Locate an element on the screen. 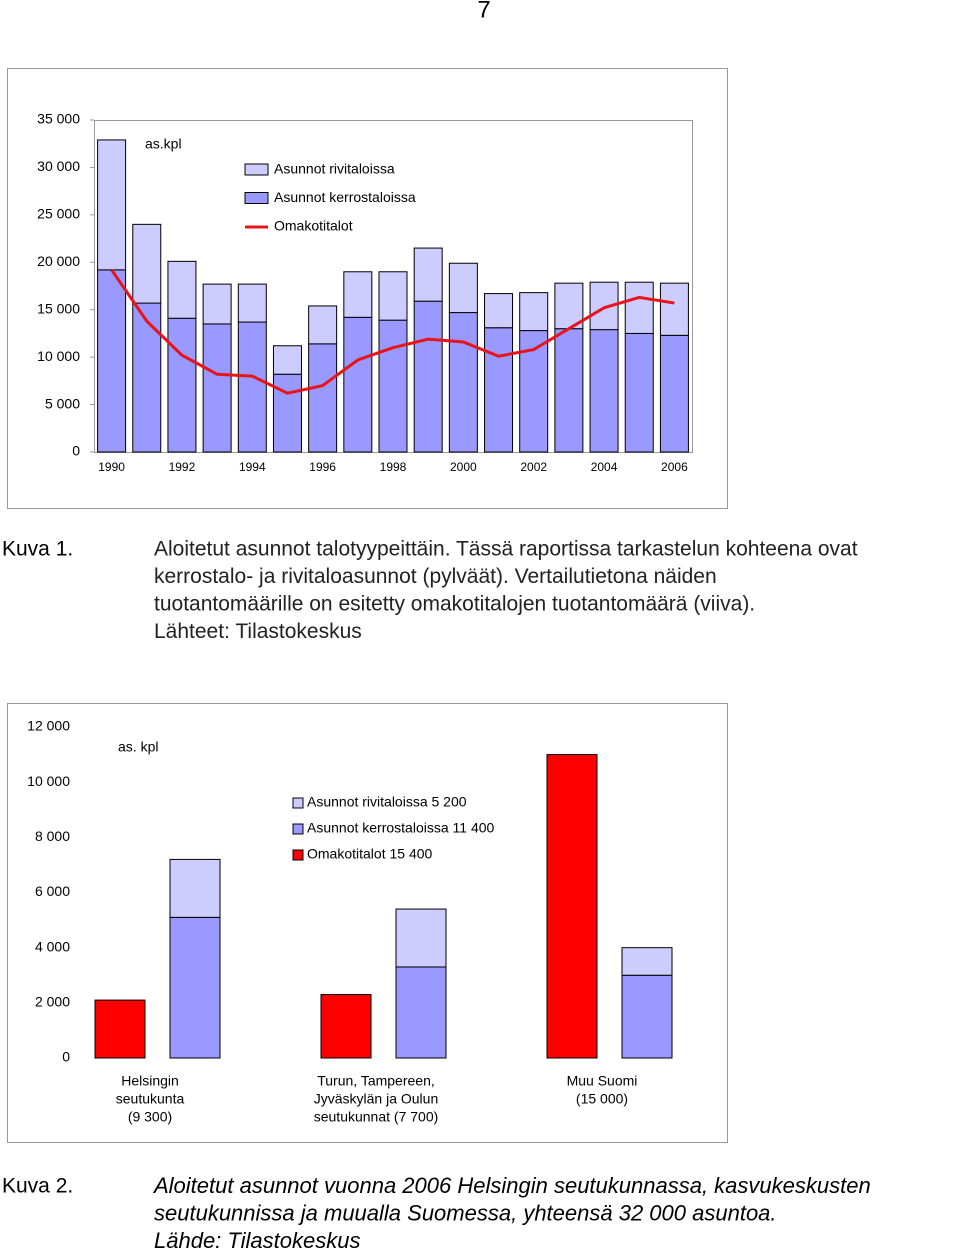 The width and height of the screenshot is (960, 1252). y-tick-label: 20 000 is located at coordinates (58, 261).